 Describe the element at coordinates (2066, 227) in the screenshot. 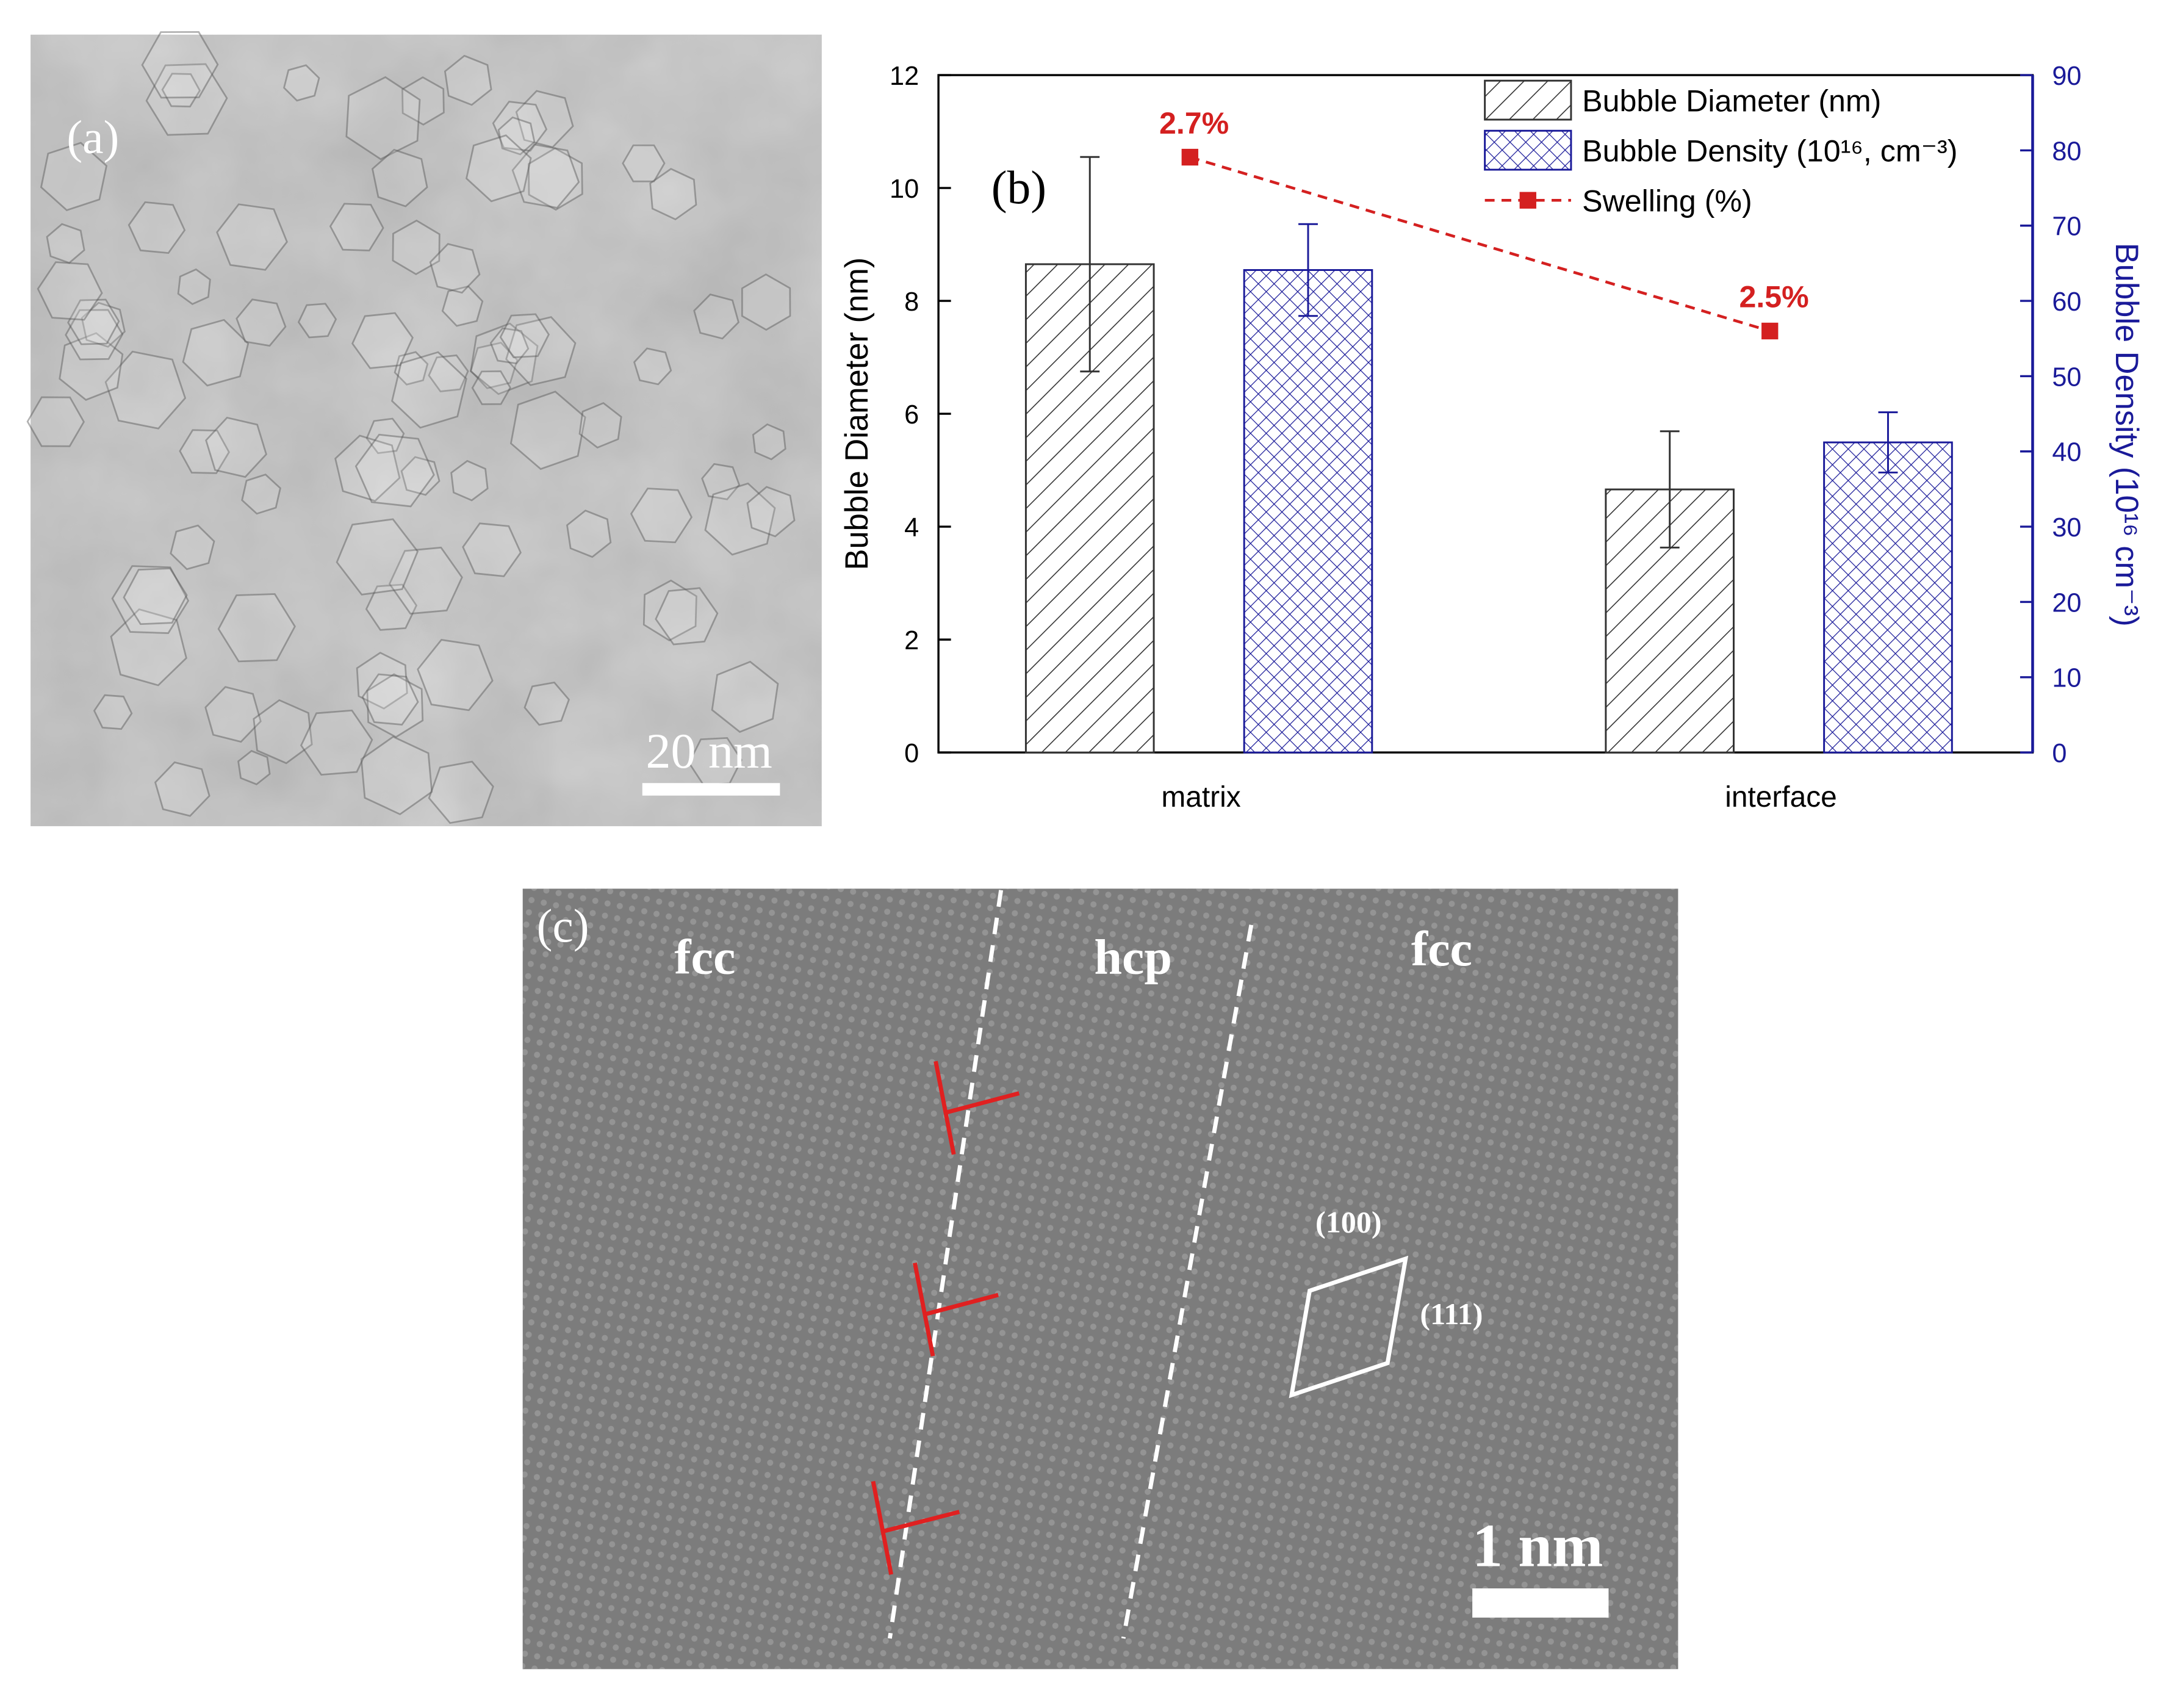

I see `y2-tick-label: 70` at that location.